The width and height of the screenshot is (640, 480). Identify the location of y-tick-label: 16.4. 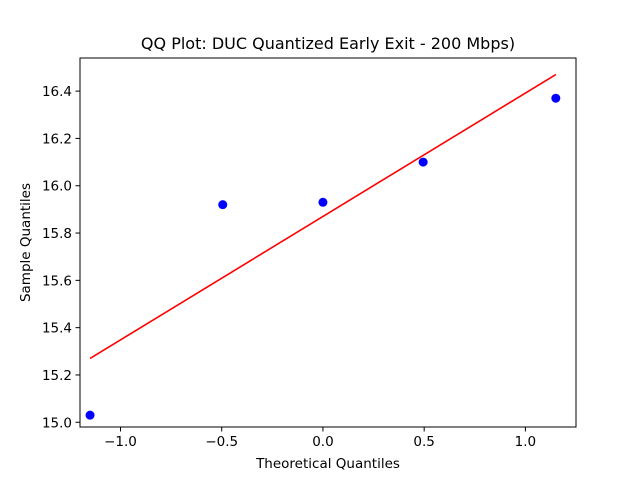
(57, 92).